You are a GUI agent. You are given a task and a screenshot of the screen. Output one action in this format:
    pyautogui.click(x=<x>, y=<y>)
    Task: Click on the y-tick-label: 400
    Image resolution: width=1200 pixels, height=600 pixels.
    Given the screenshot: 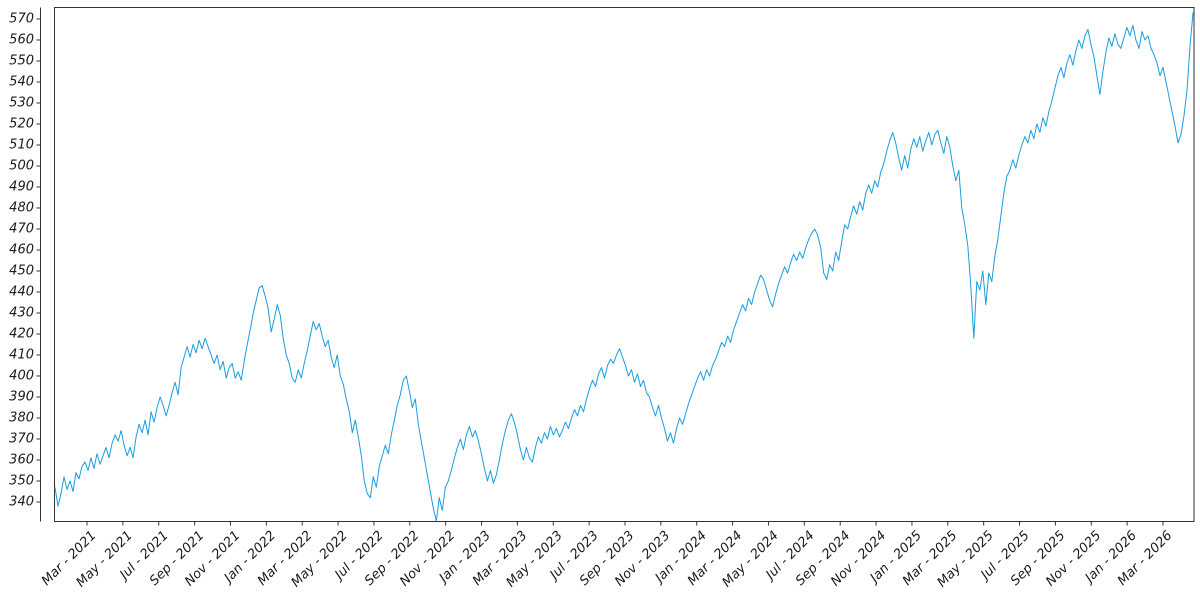 What is the action you would take?
    pyautogui.click(x=21, y=376)
    